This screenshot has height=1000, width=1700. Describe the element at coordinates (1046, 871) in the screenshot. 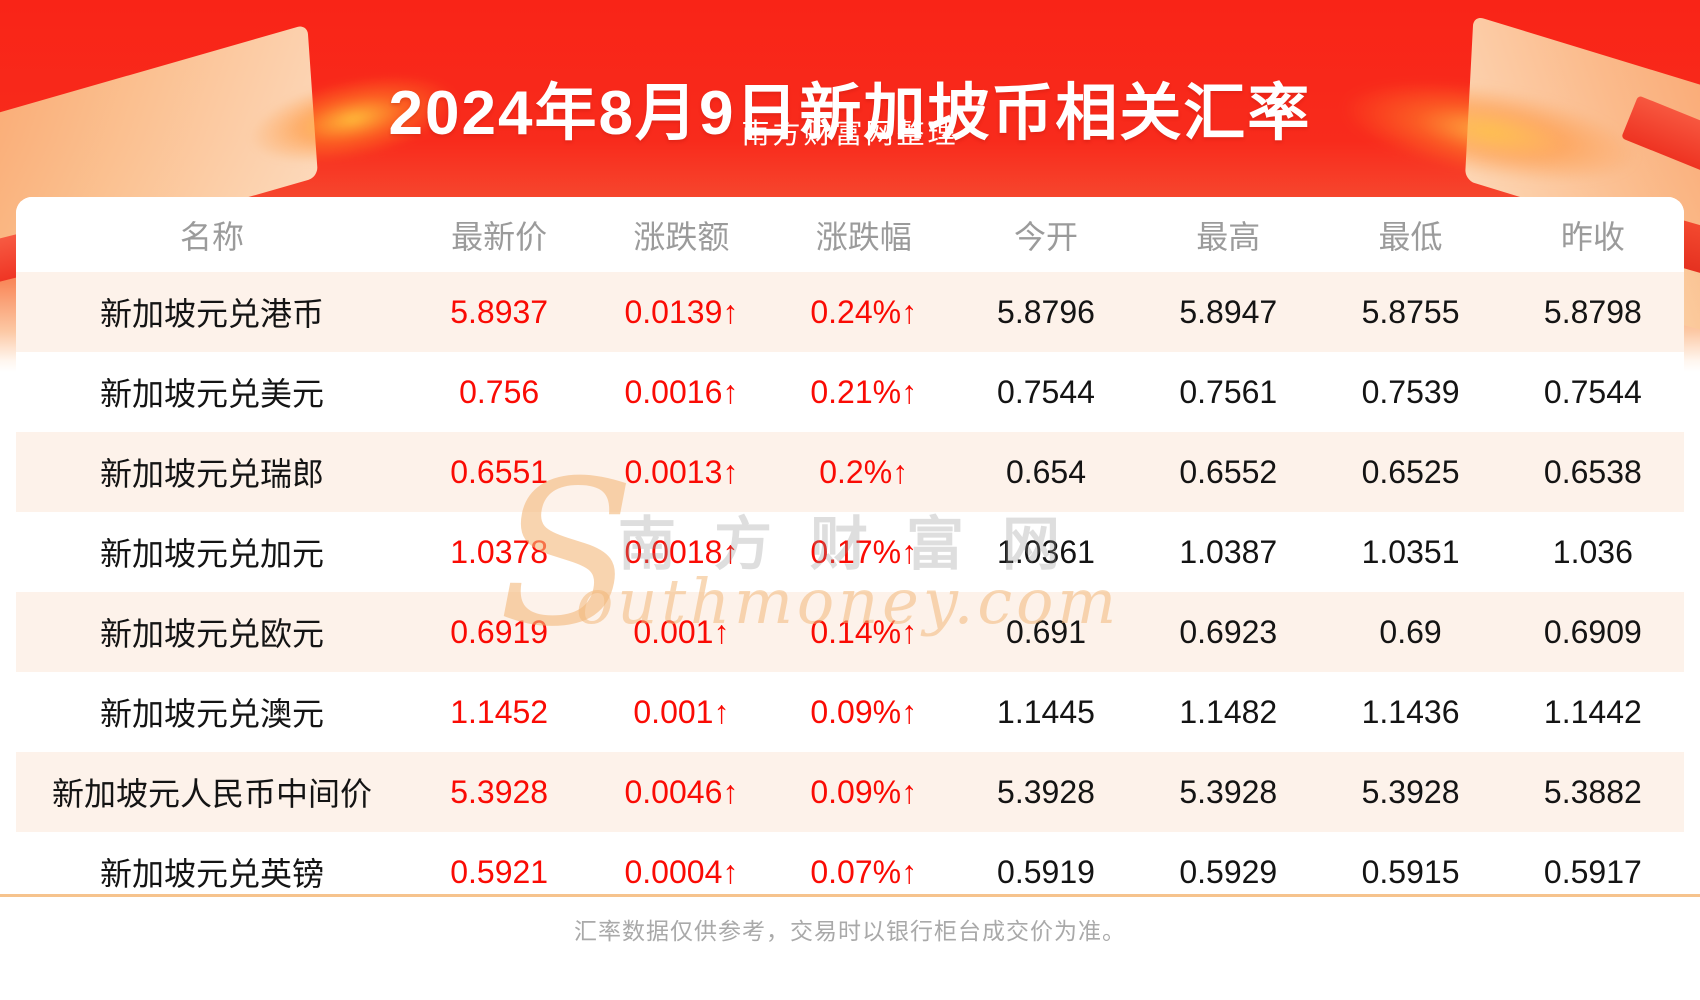

I see `cell-open: 0.5919` at that location.